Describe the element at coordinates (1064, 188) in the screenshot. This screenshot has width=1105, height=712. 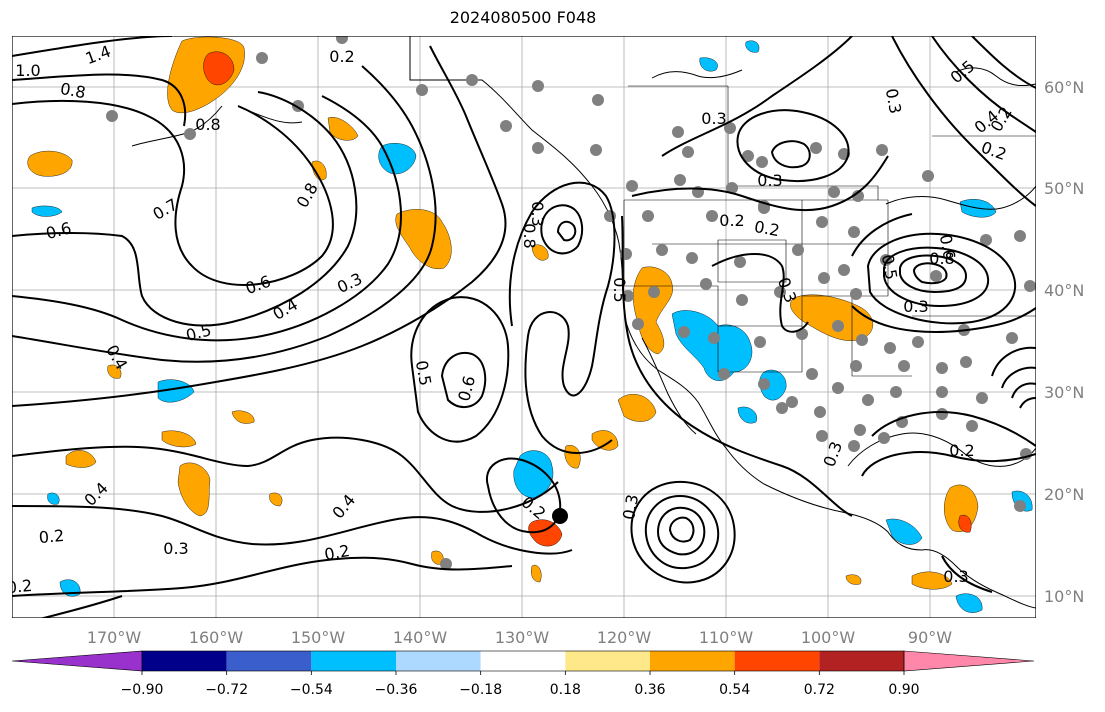
I see `lat-tick-label: 50°N` at that location.